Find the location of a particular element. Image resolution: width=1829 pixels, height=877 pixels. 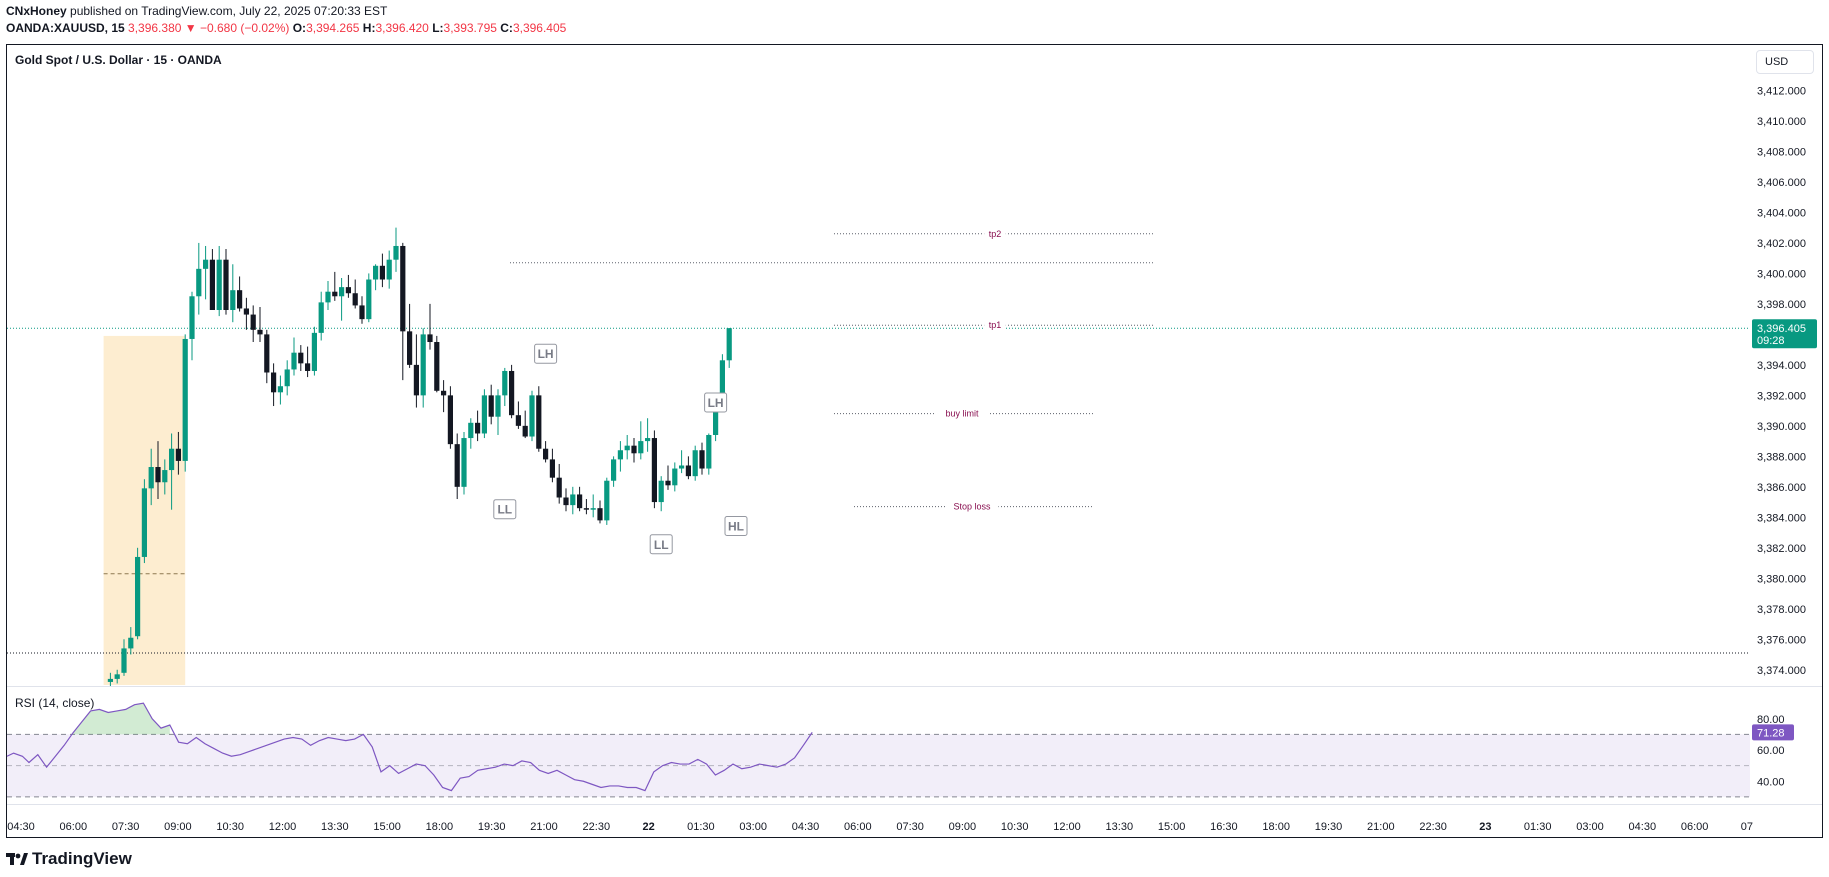

publisher-name: CNxHoney is located at coordinates (36, 11).